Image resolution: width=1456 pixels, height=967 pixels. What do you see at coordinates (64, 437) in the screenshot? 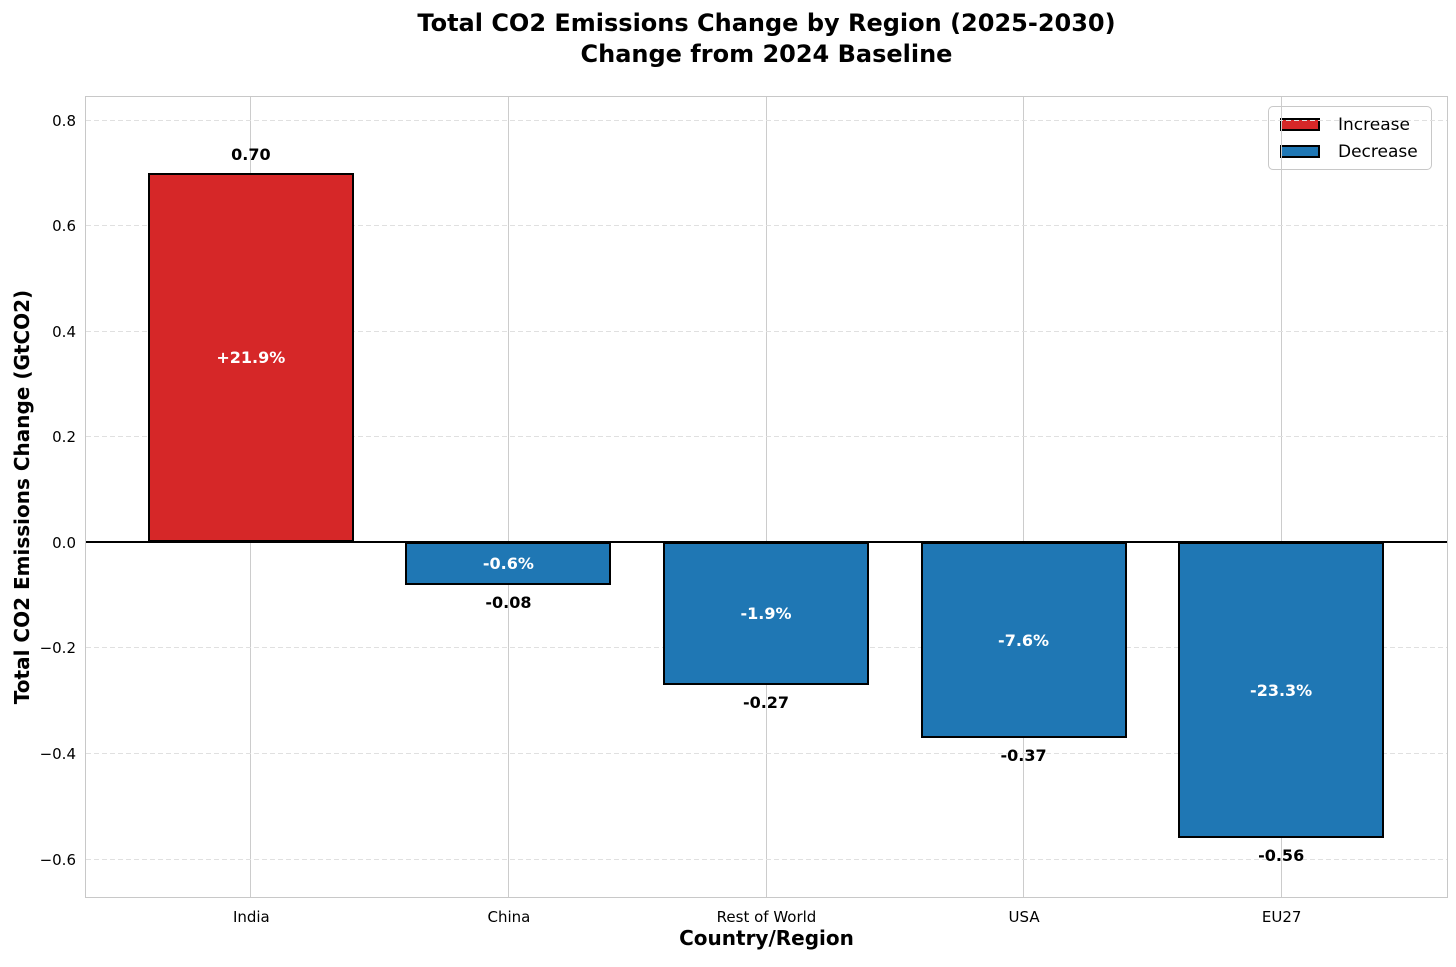
I see `y-tick-label: 0.2` at bounding box center [64, 437].